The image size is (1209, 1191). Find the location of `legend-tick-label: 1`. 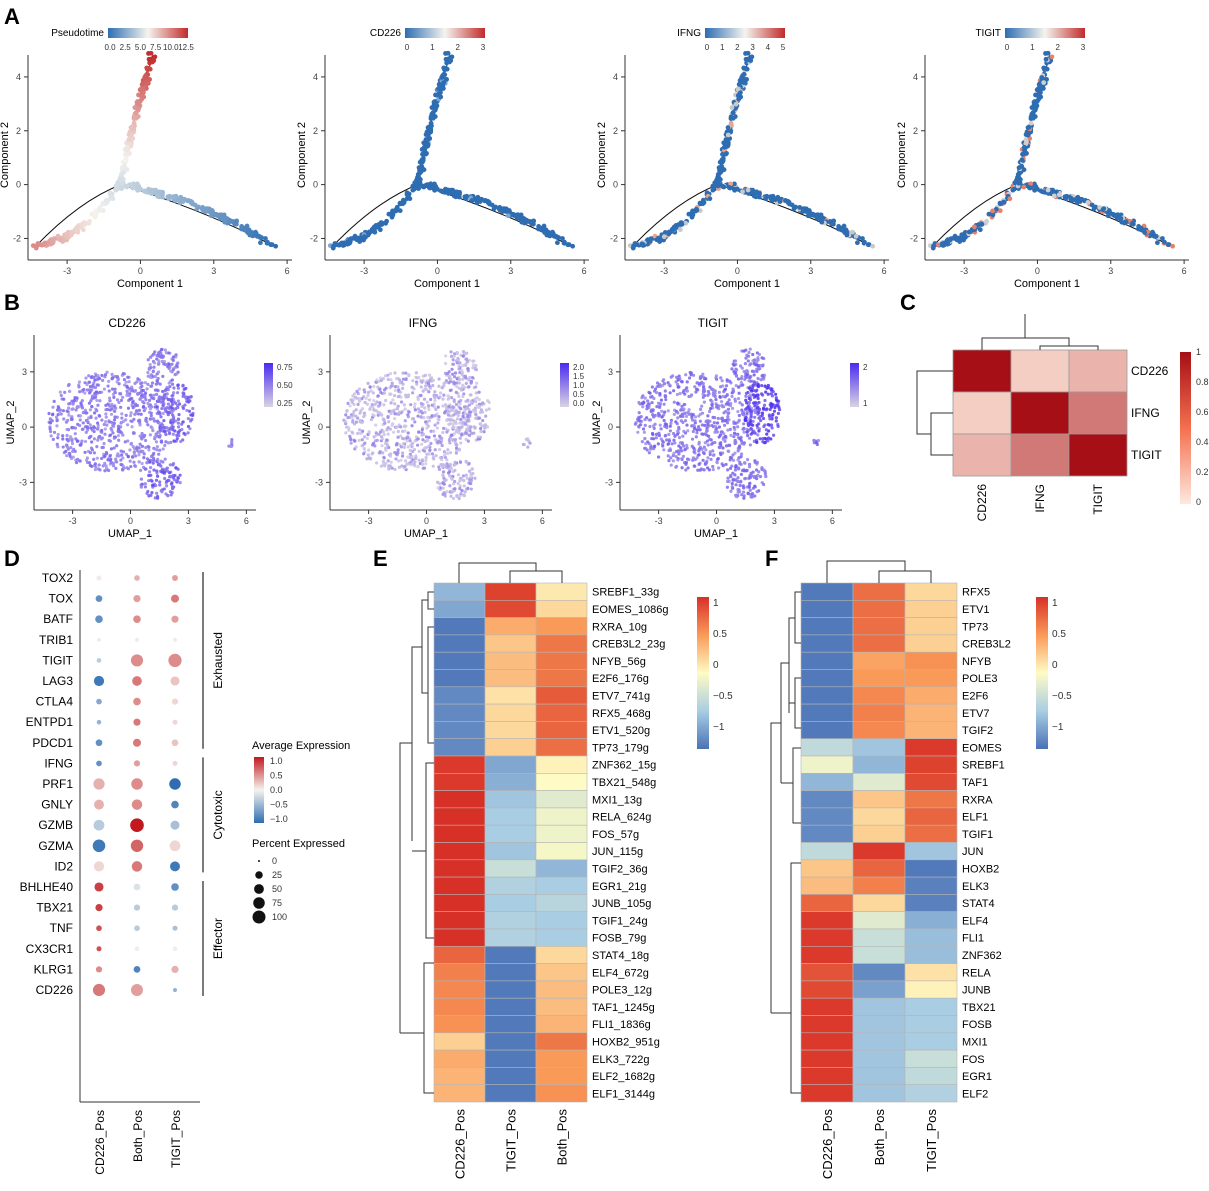

legend-tick-label: 1 is located at coordinates (432, 47).